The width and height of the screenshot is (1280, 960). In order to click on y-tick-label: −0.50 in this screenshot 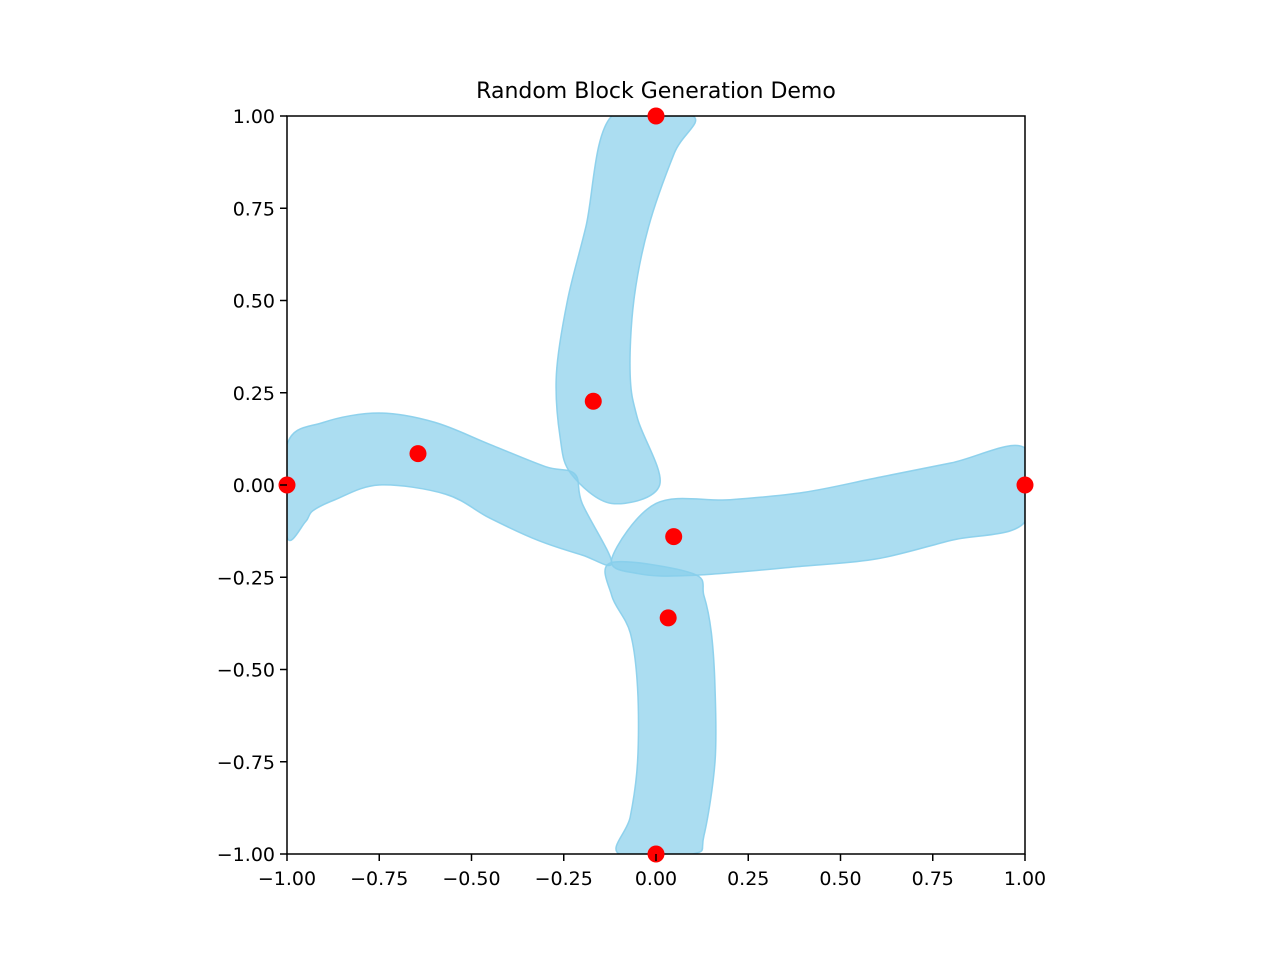, I will do `click(246, 671)`.